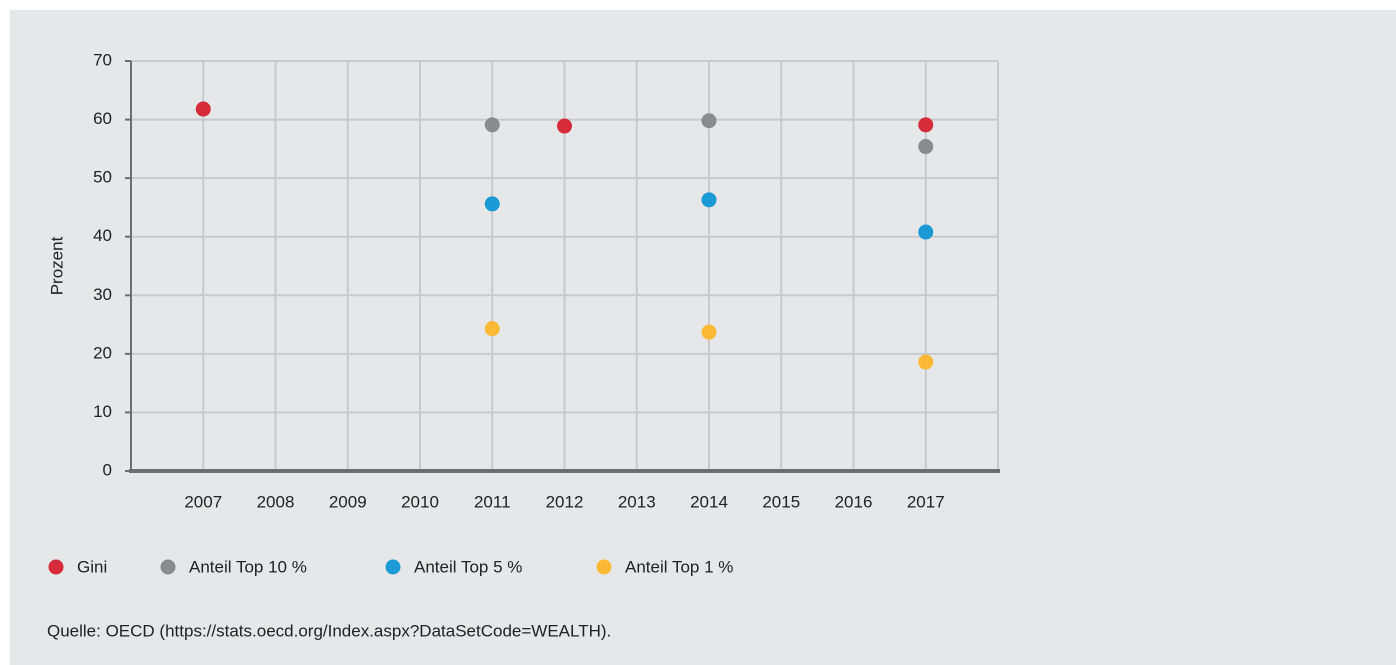  I want to click on x-tick-label: 2010, so click(420, 501).